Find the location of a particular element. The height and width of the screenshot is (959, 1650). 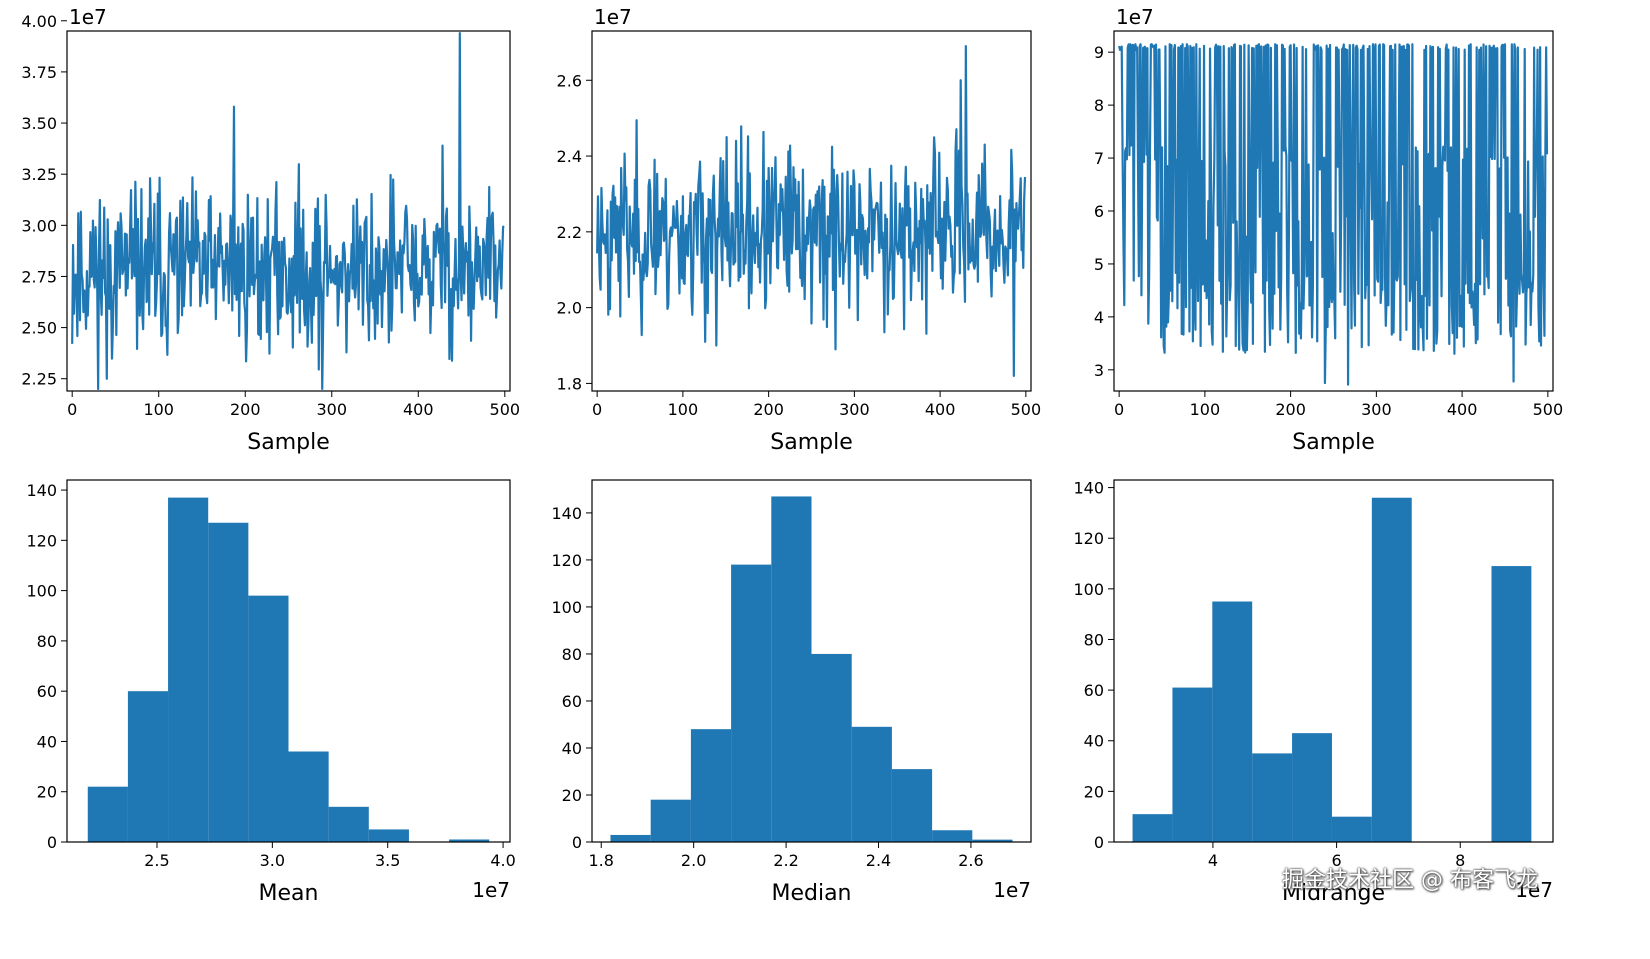

median-hist-xtick-label: 2.2 is located at coordinates (785, 860).